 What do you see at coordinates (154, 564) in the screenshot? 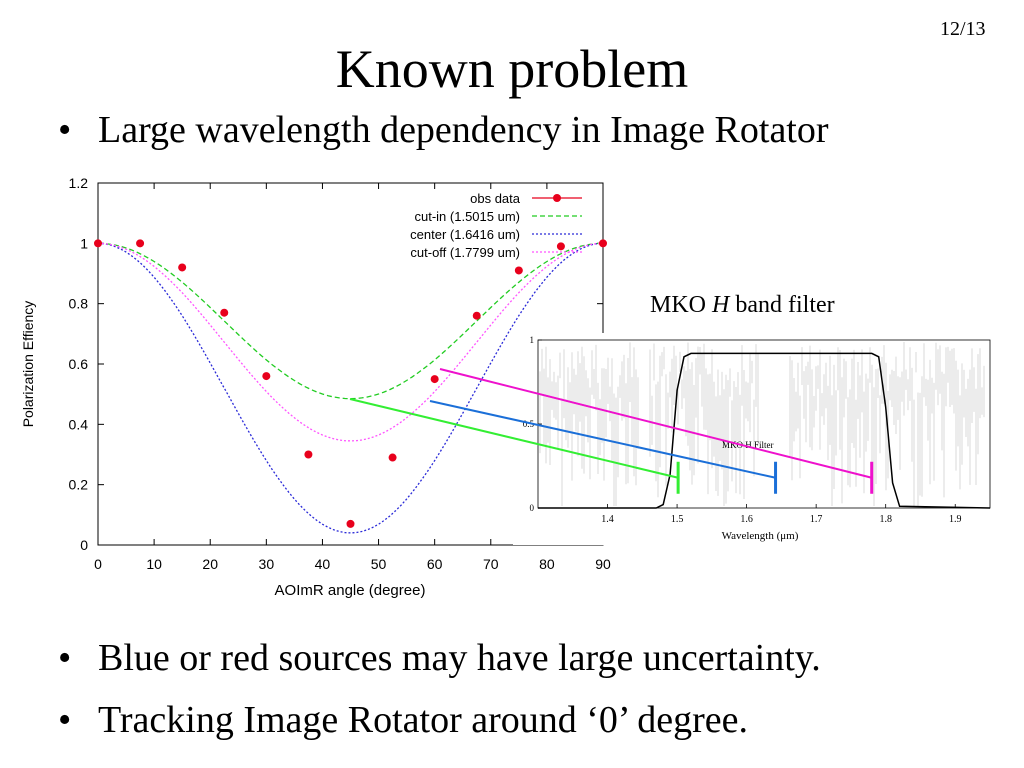
I see `x-tick-label: 10` at bounding box center [154, 564].